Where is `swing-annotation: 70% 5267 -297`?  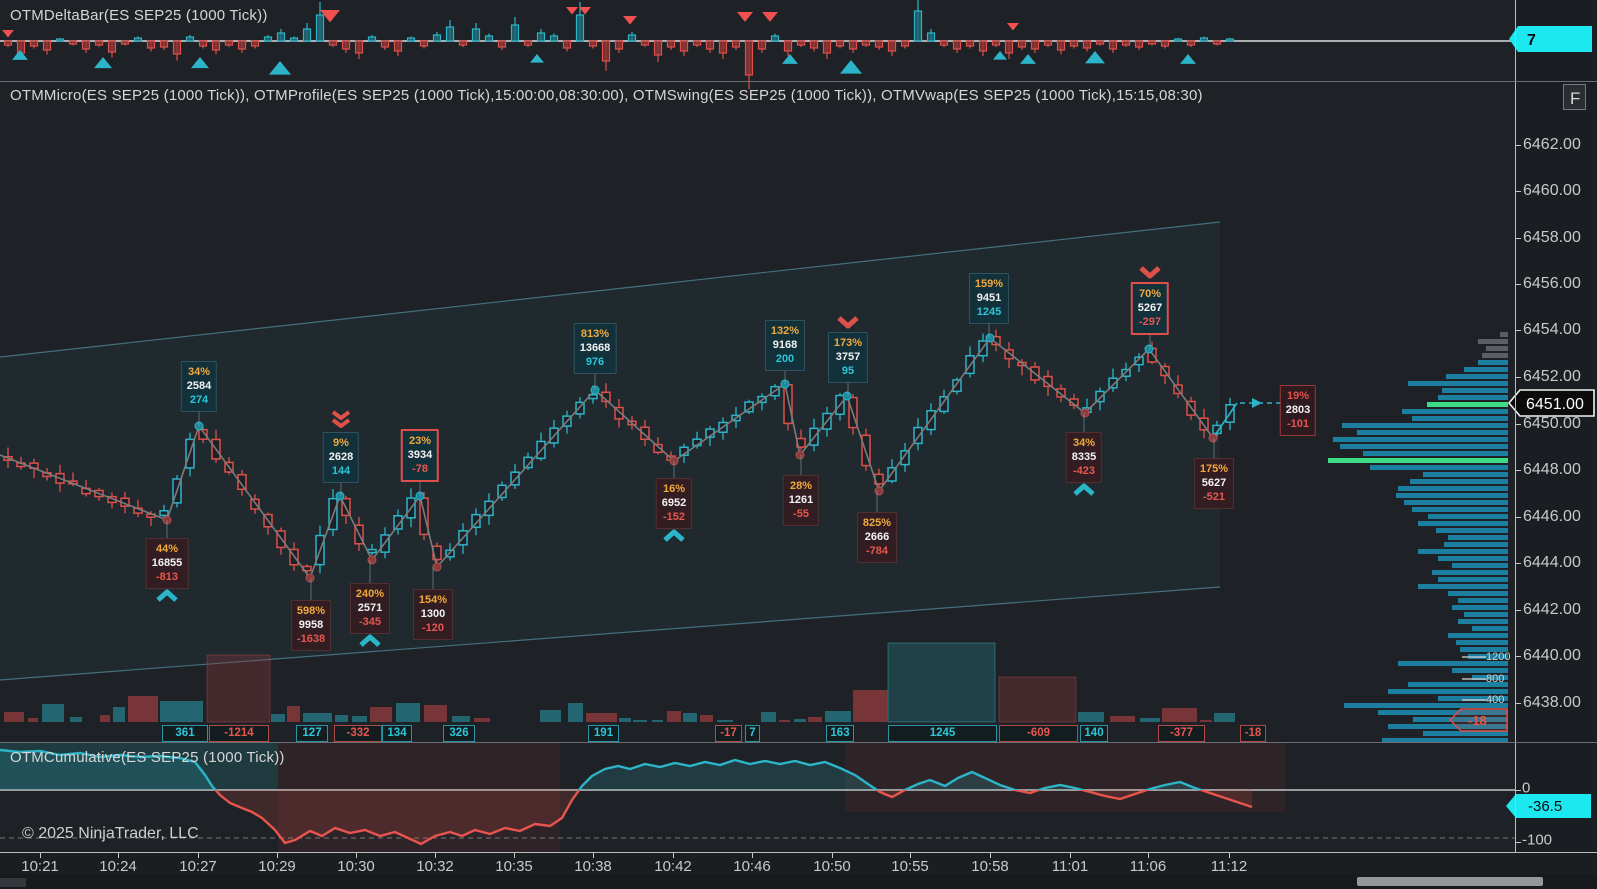 swing-annotation: 70% 5267 -297 is located at coordinates (1150, 308).